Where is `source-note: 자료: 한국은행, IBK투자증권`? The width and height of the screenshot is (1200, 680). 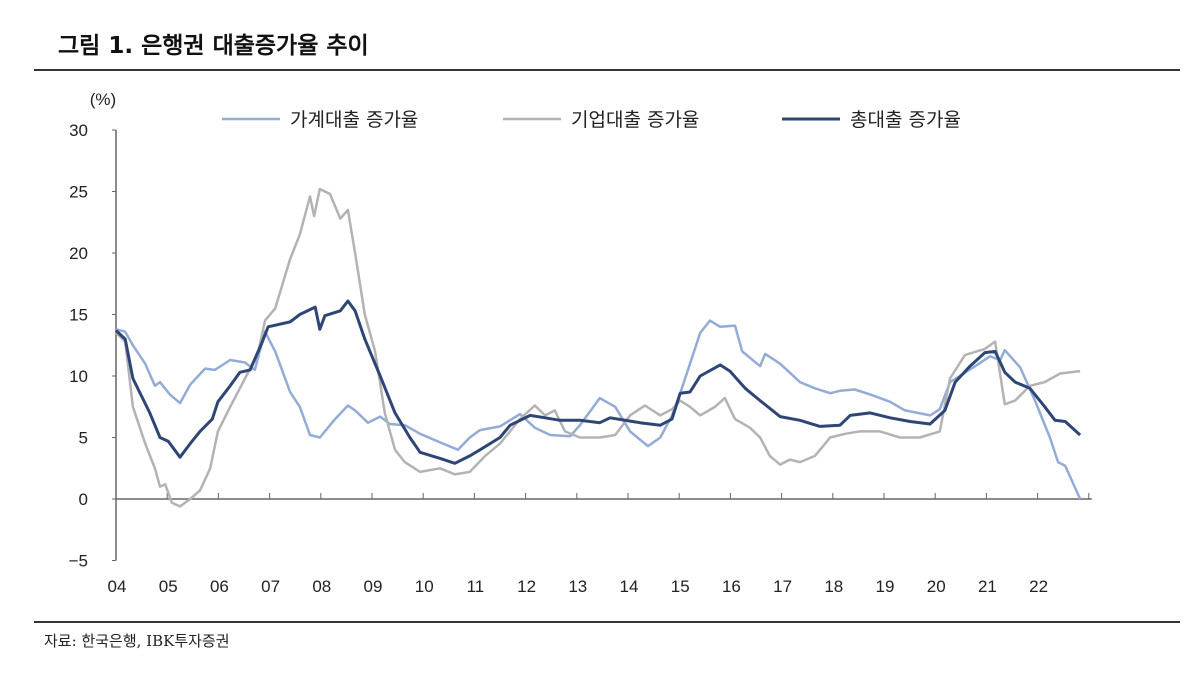
source-note: 자료: 한국은행, IBK투자증권 is located at coordinates (137, 641).